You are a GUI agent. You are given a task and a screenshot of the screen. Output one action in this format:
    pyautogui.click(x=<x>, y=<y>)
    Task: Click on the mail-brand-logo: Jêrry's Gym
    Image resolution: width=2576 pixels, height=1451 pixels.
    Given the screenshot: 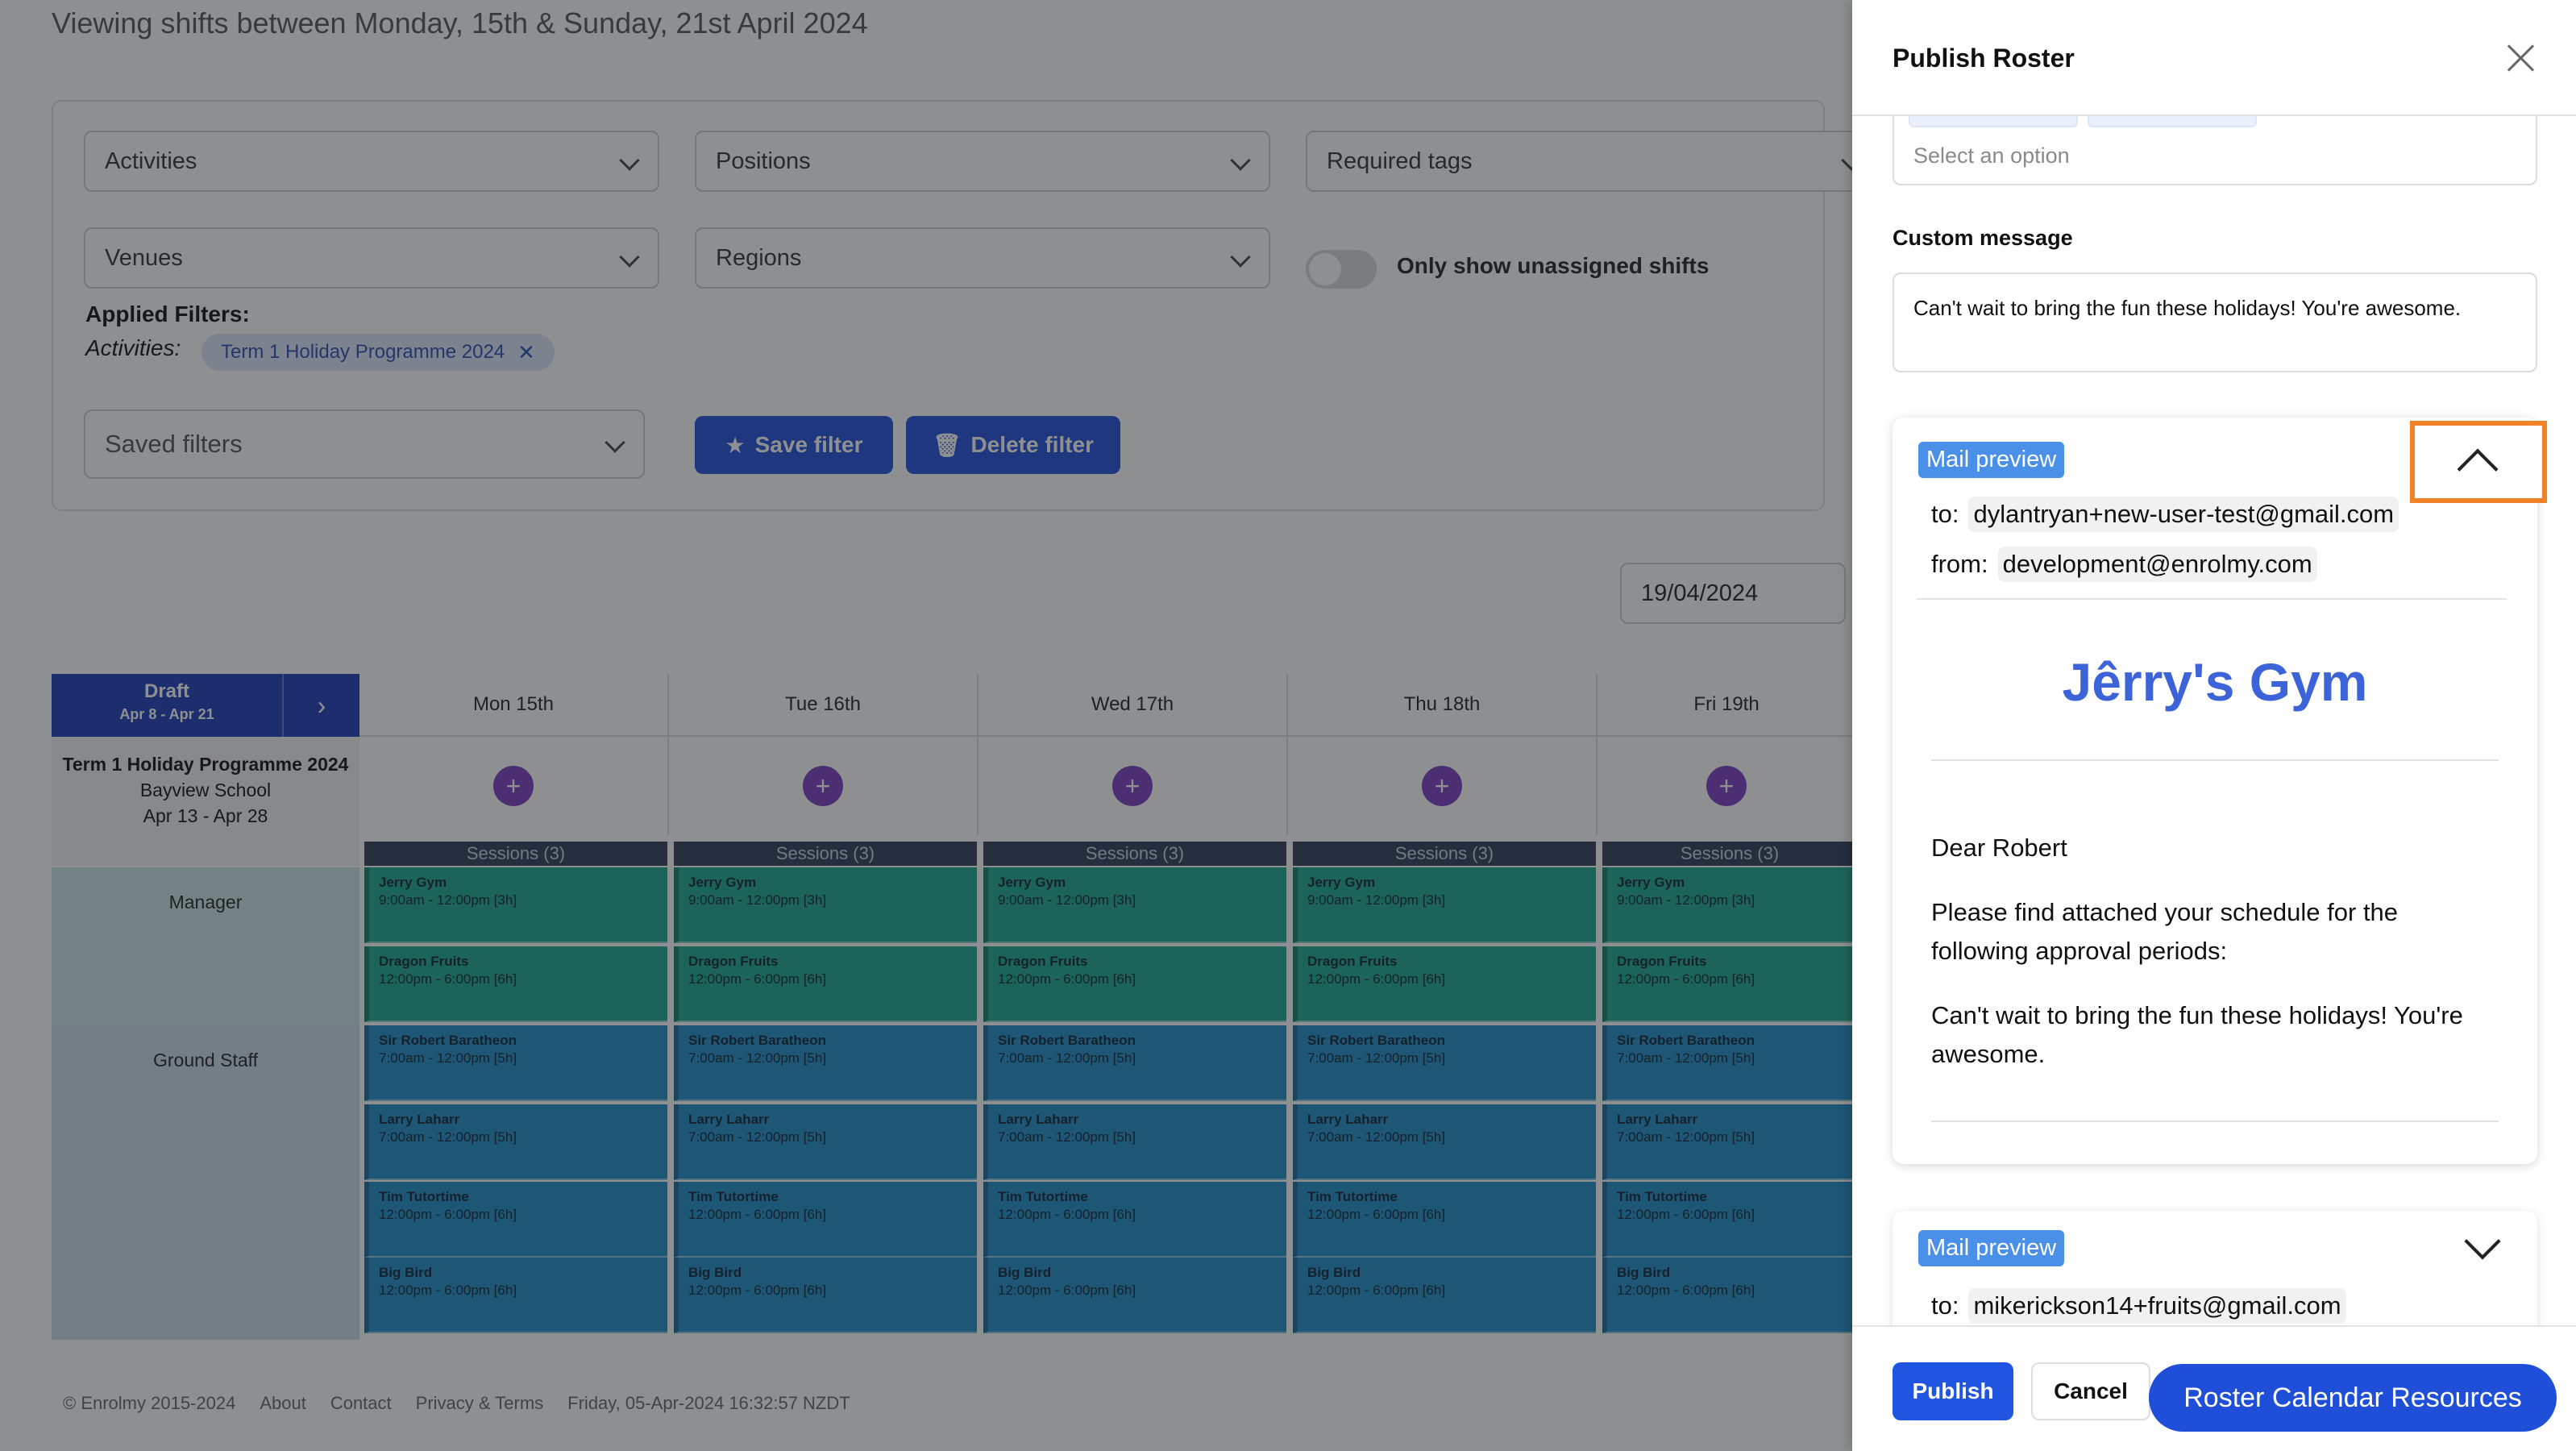 What is the action you would take?
    pyautogui.click(x=2215, y=682)
    